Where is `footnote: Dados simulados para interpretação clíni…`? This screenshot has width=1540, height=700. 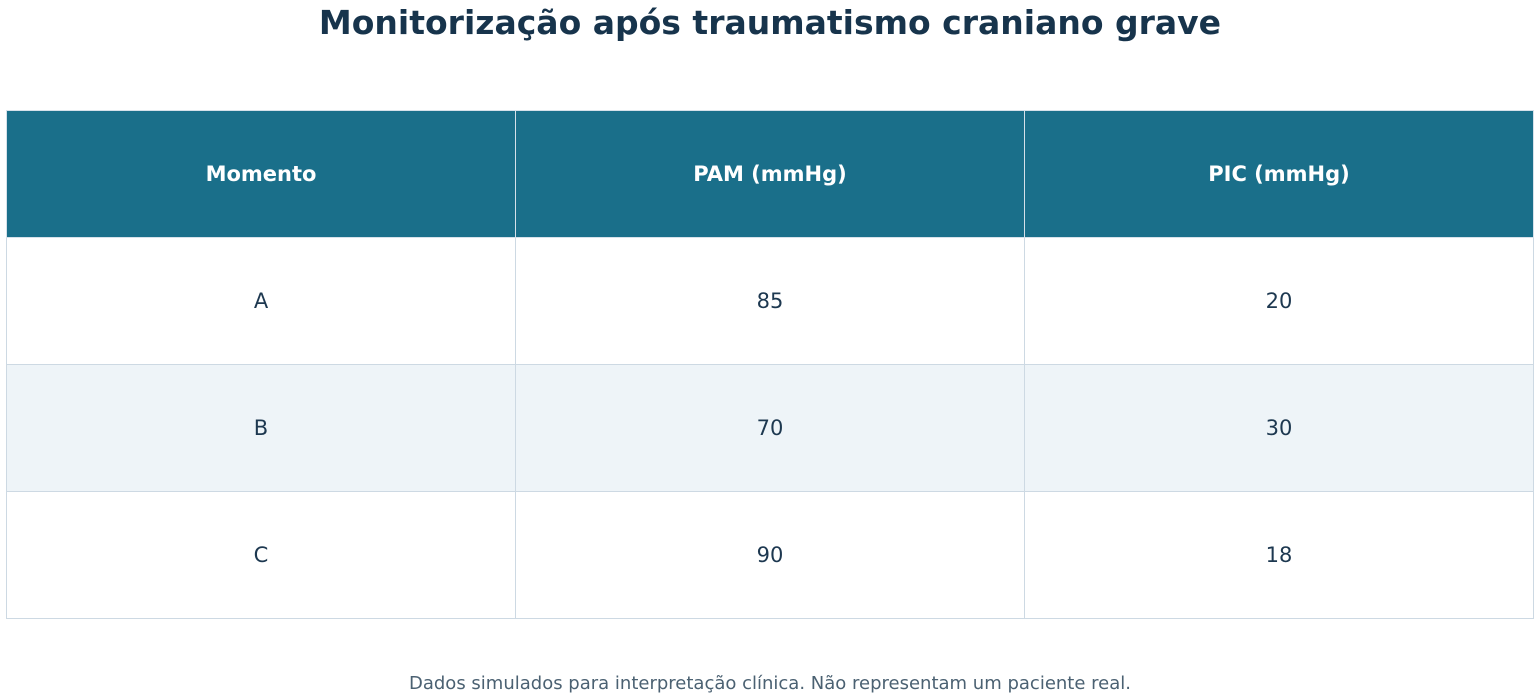
footnote: Dados simulados para interpretação clíni… is located at coordinates (769, 683).